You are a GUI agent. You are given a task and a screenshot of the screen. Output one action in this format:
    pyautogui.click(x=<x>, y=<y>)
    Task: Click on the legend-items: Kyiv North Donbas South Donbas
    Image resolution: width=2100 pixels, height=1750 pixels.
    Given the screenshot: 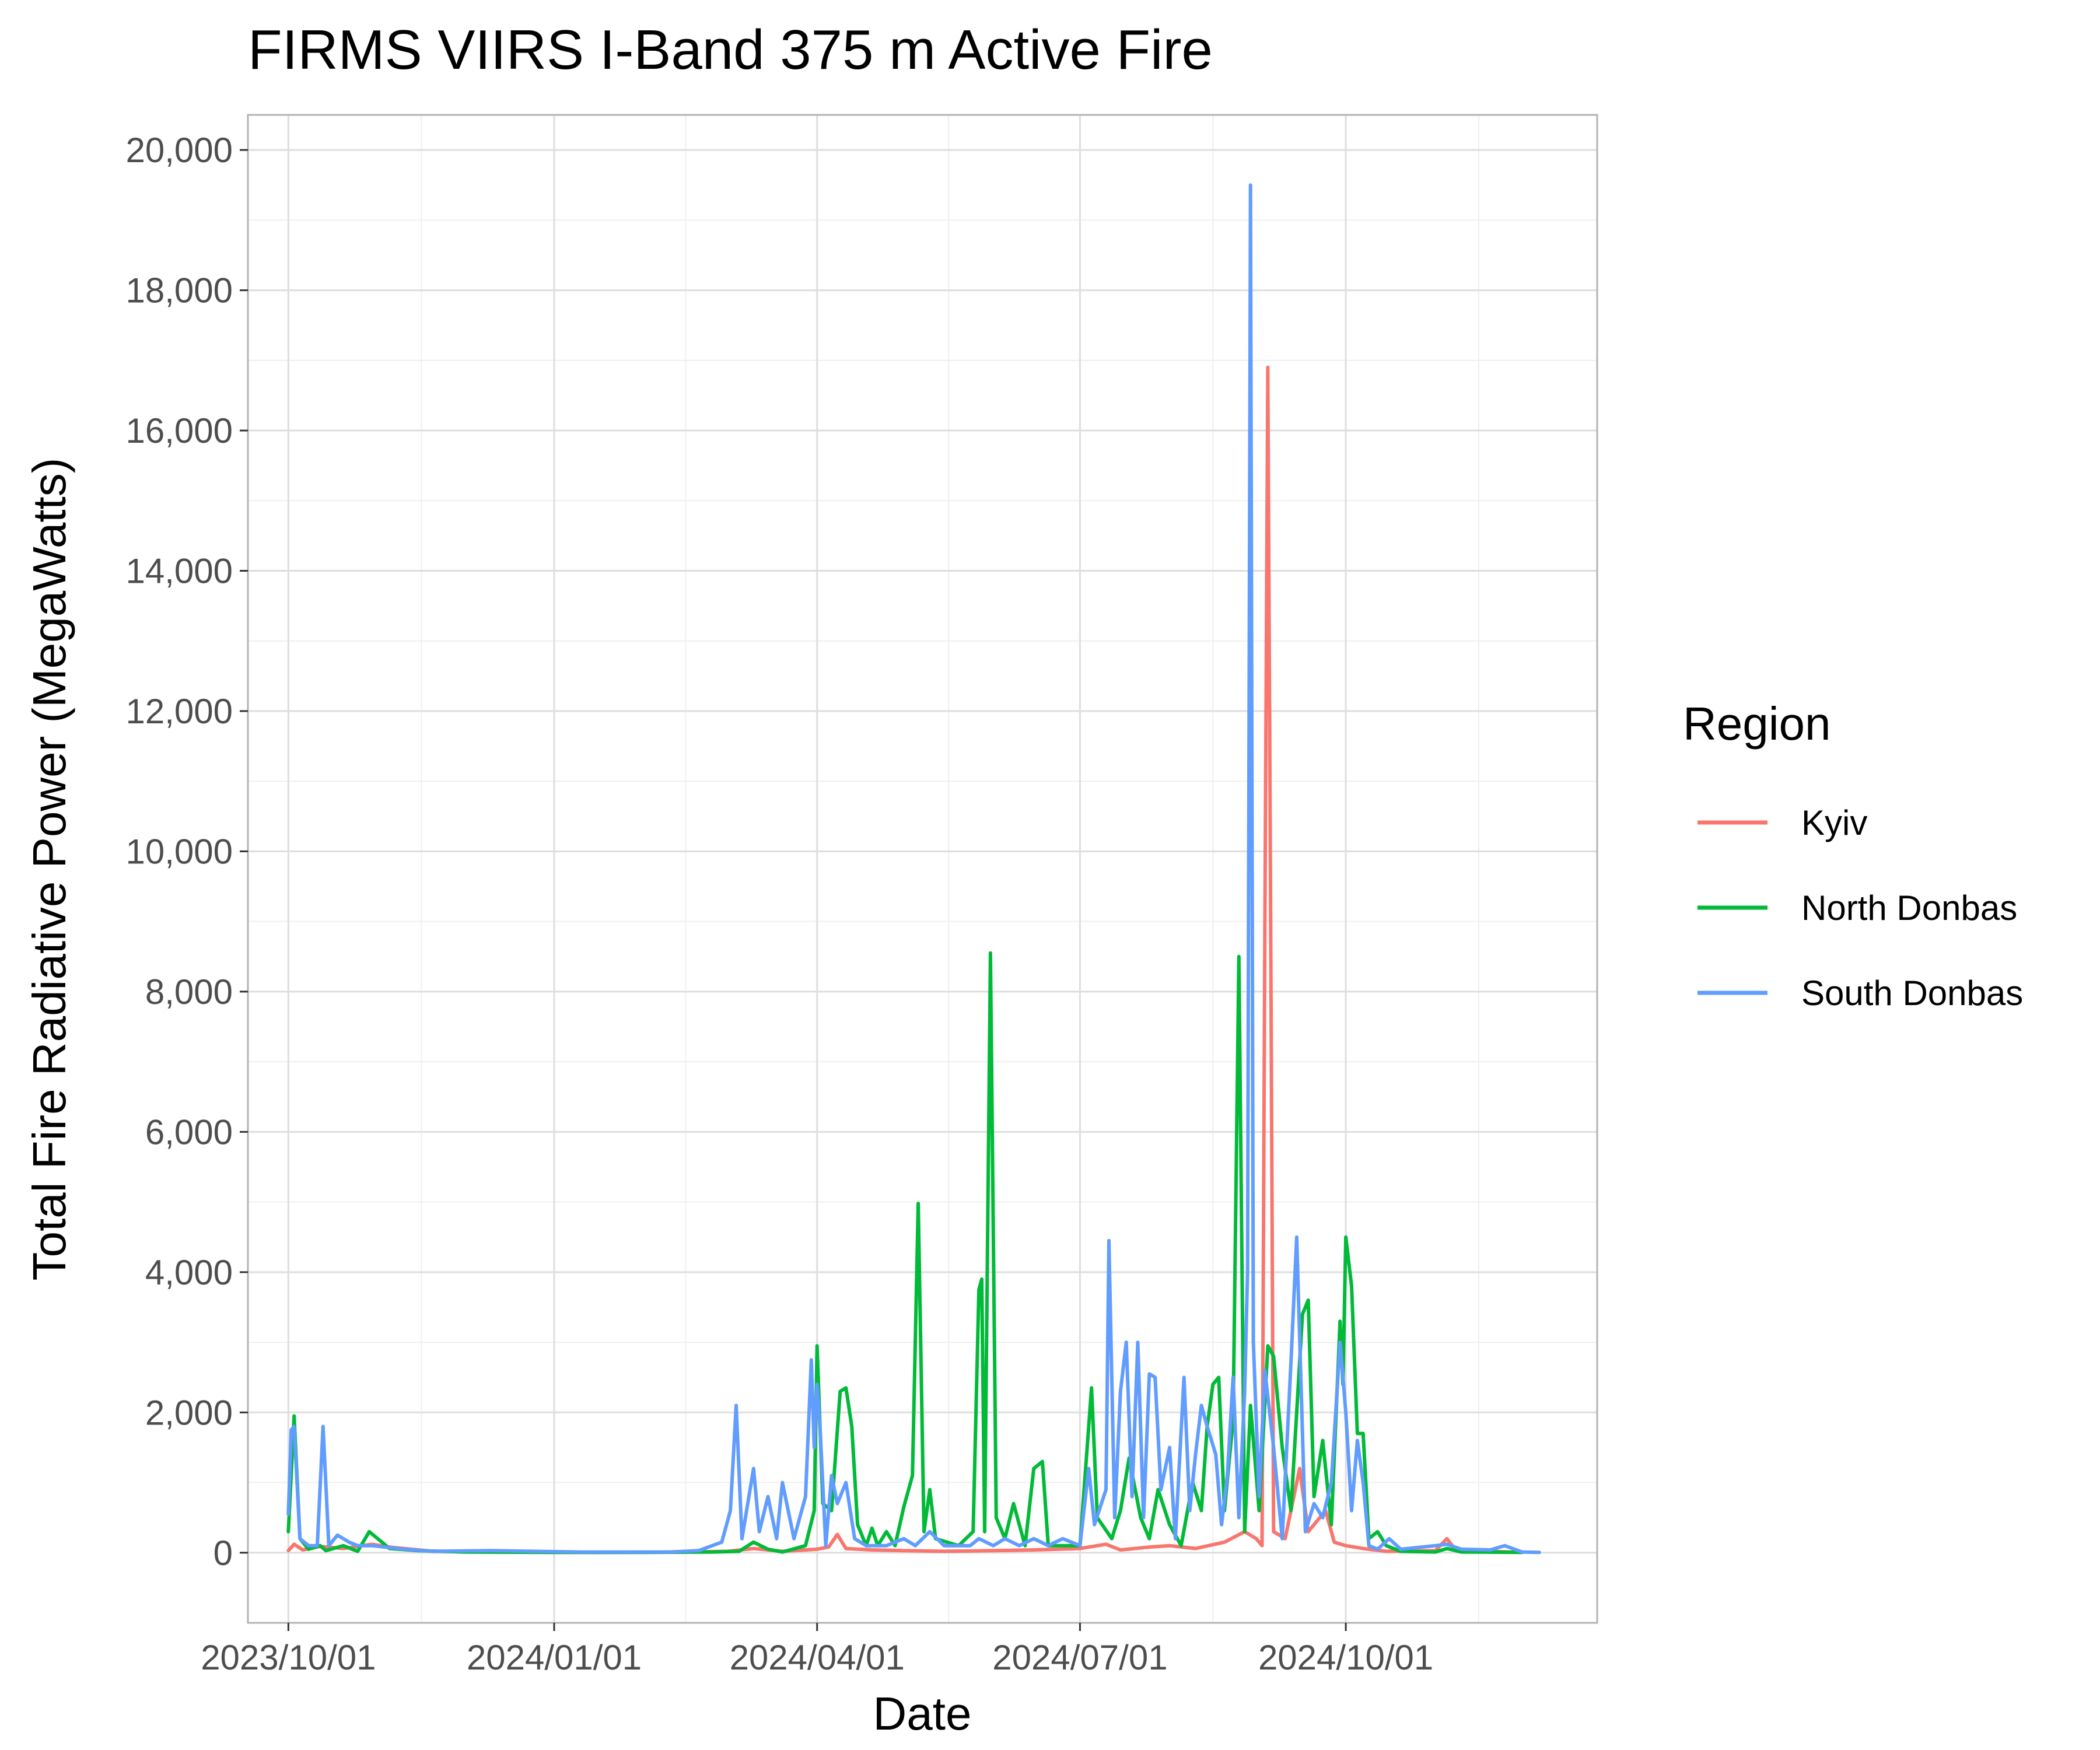 What is the action you would take?
    pyautogui.click(x=1860, y=908)
    